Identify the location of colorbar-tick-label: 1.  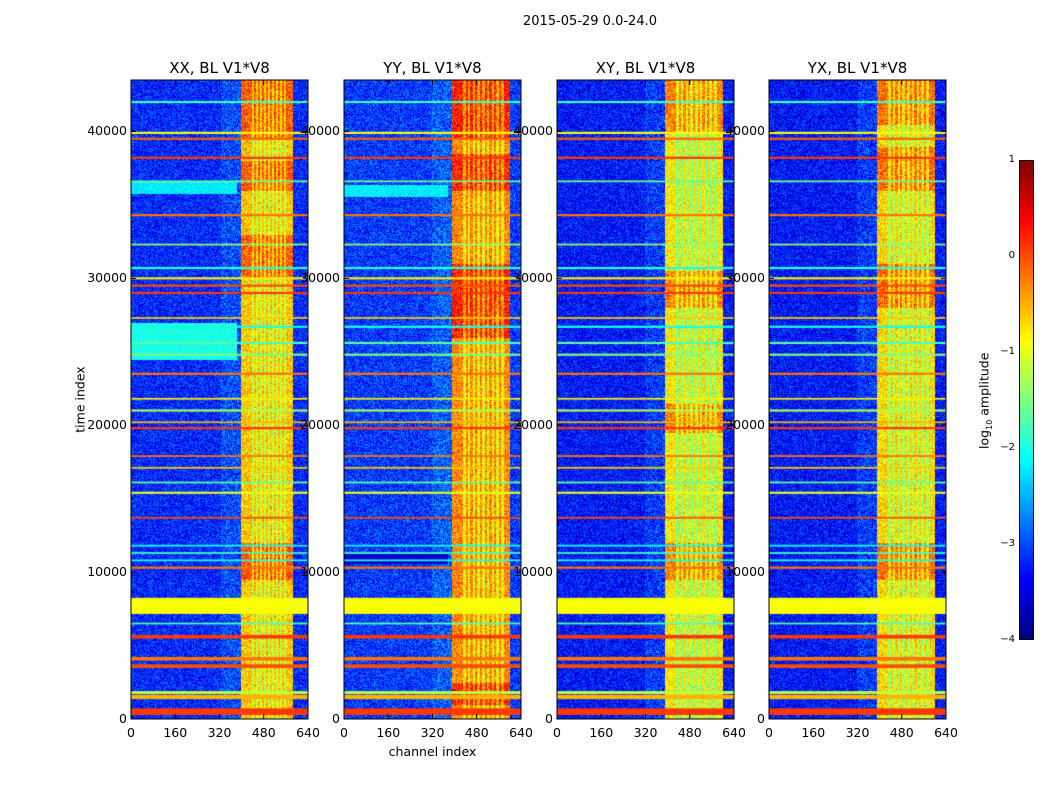
(1011, 159).